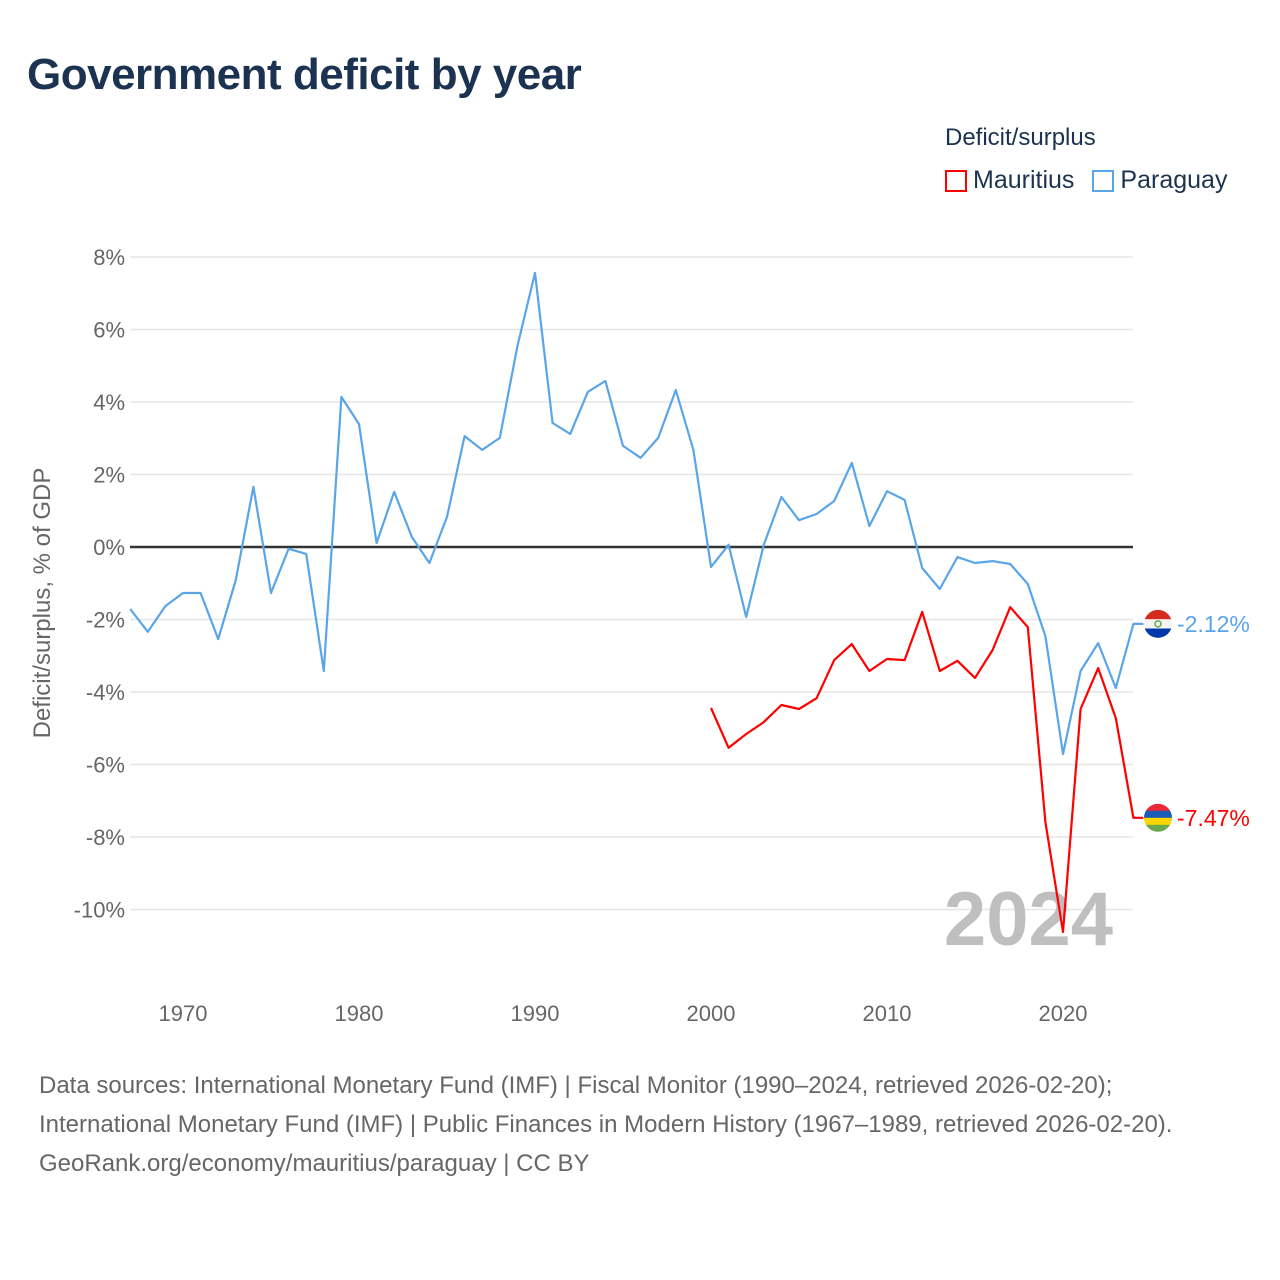 This screenshot has width=1280, height=1280. I want to click on legend-item-mauritius: Mauritius, so click(1009, 180).